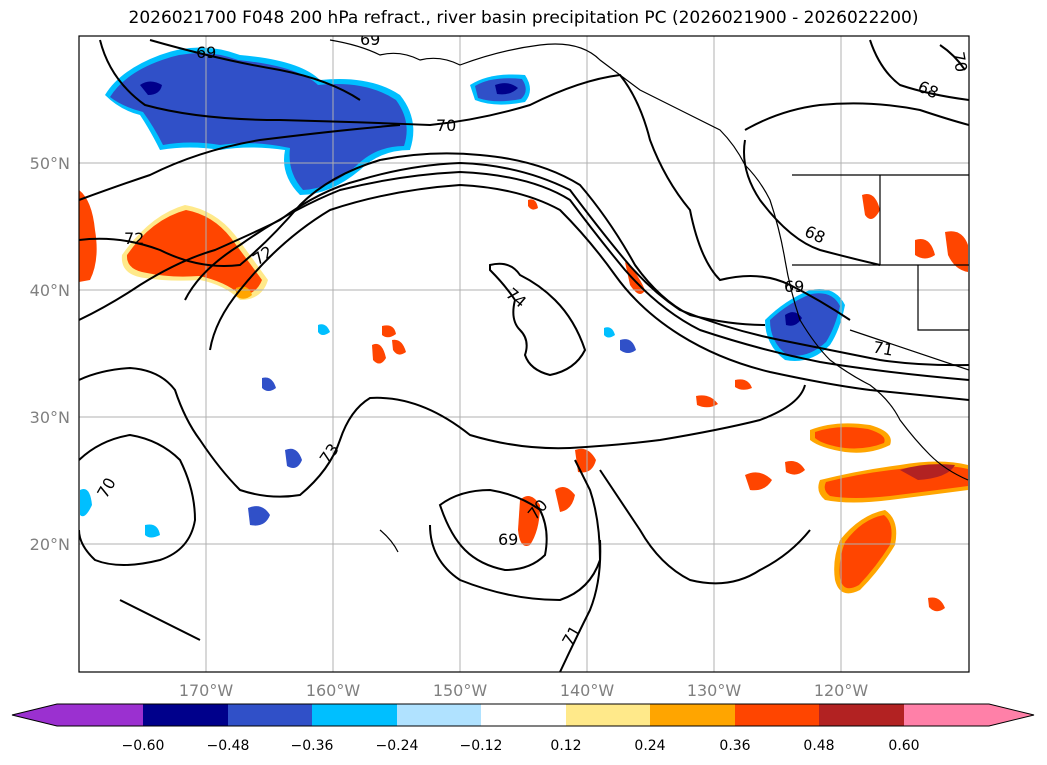  I want to click on colorbar-extend-max, so click(1011, 715).